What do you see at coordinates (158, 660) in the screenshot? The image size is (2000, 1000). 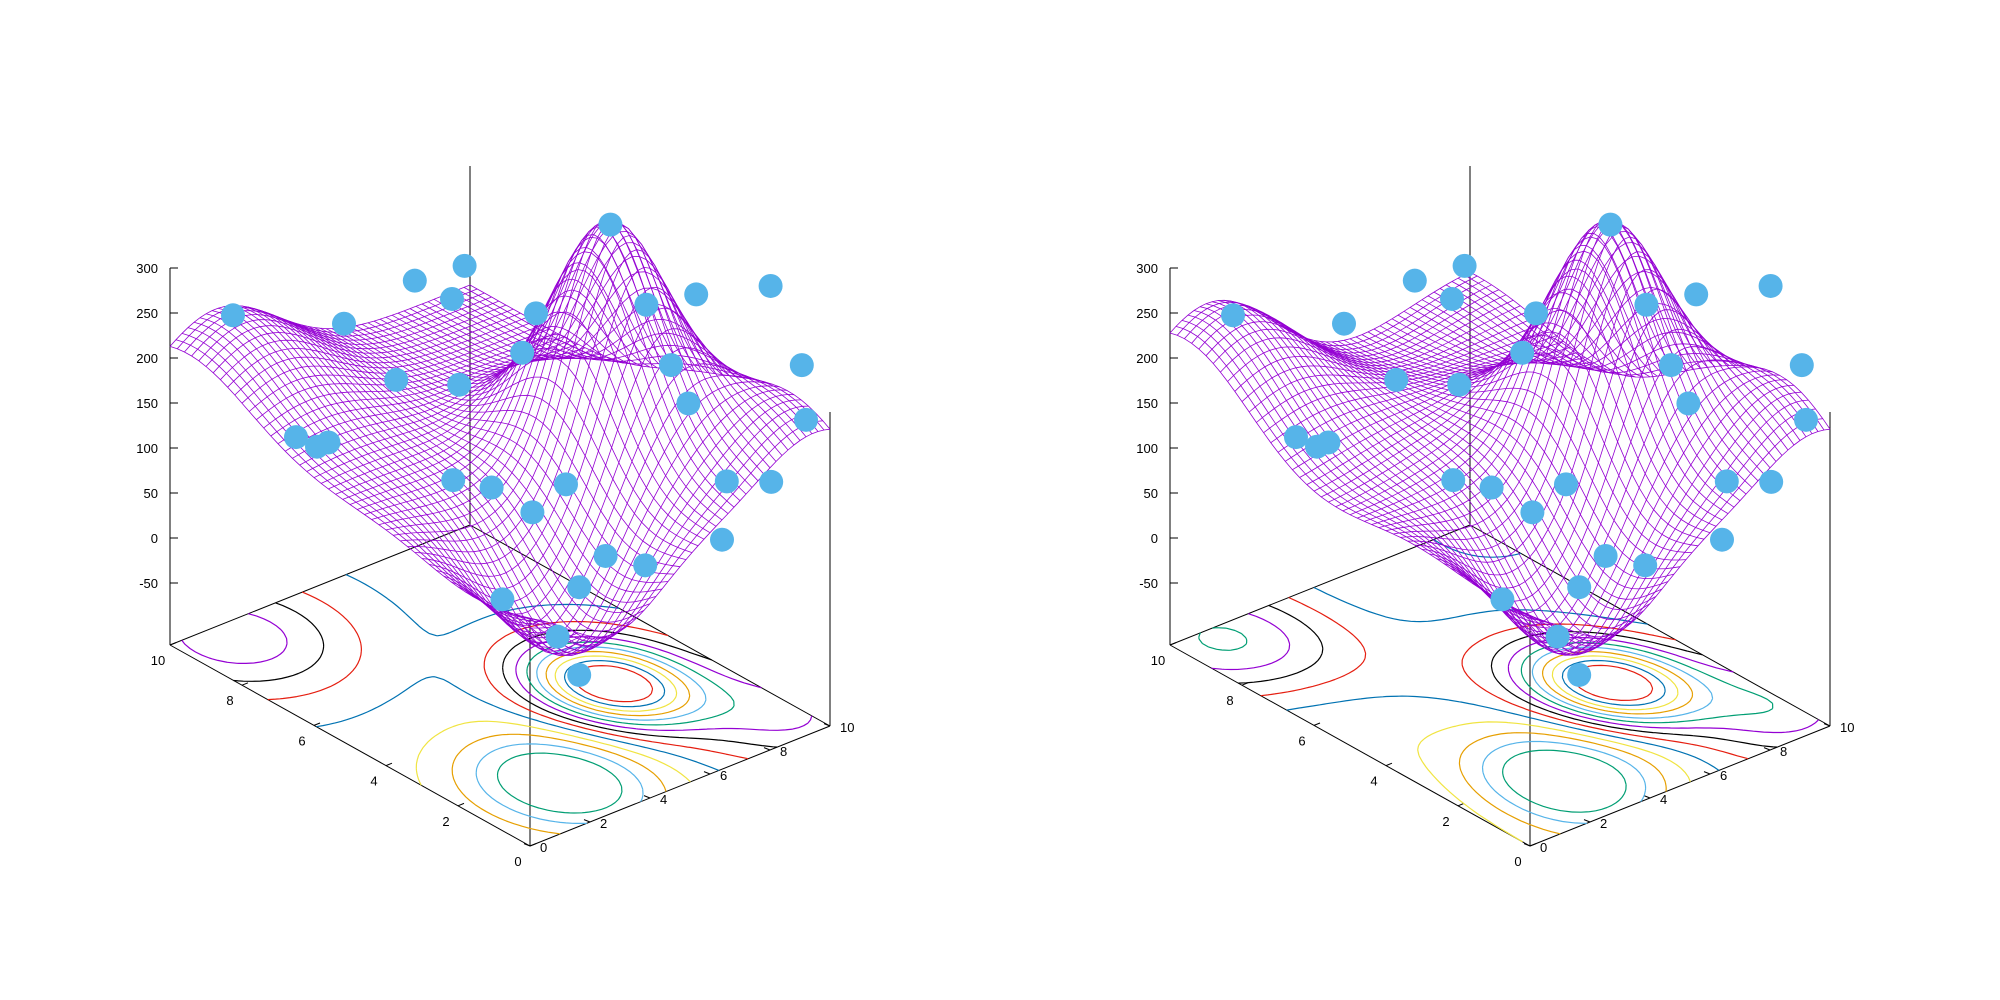 I see `x-tick-label: 10` at bounding box center [158, 660].